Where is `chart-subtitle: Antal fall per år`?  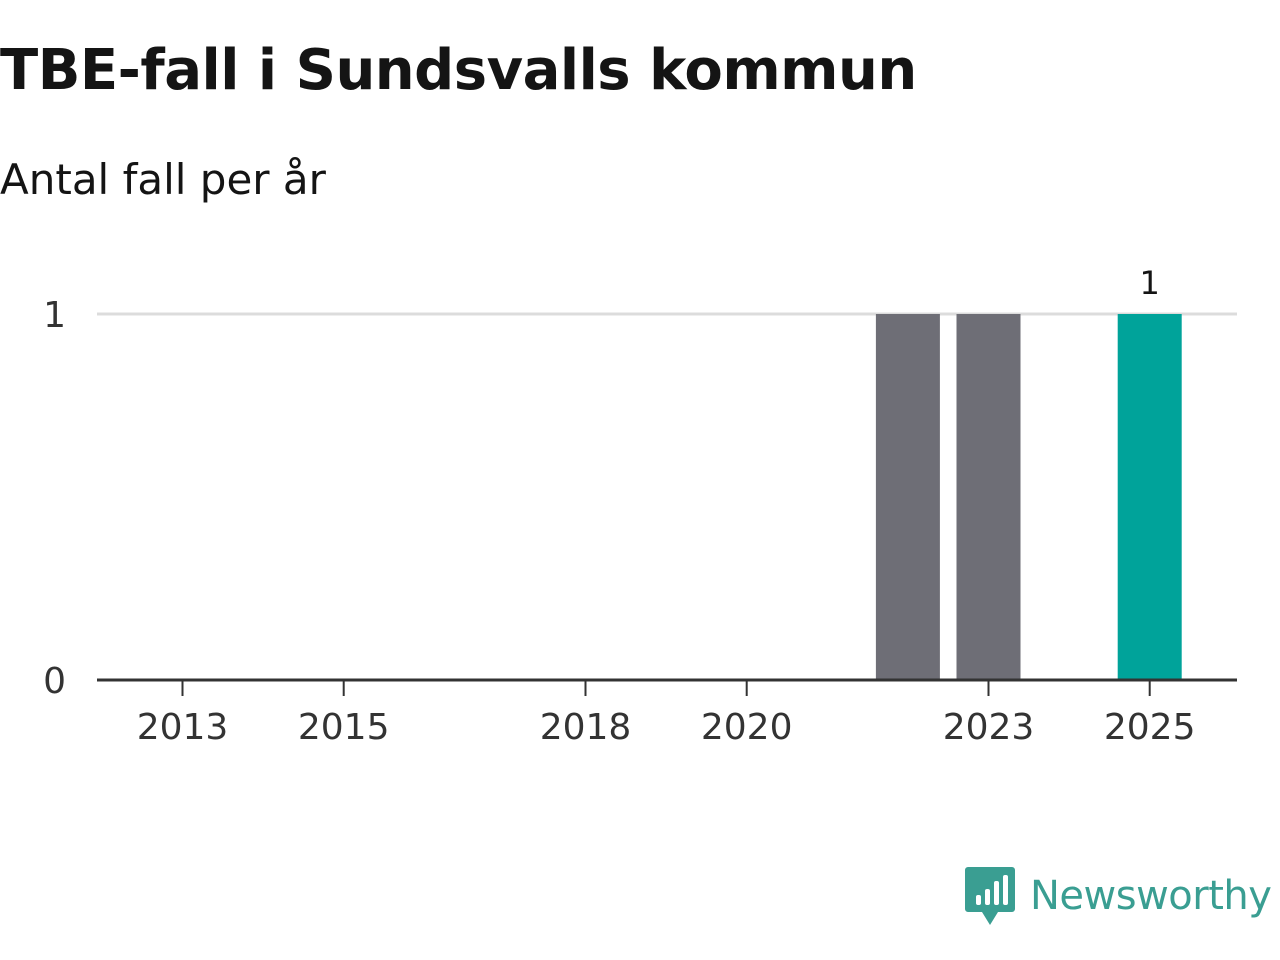
chart-subtitle: Antal fall per år is located at coordinates (163, 179).